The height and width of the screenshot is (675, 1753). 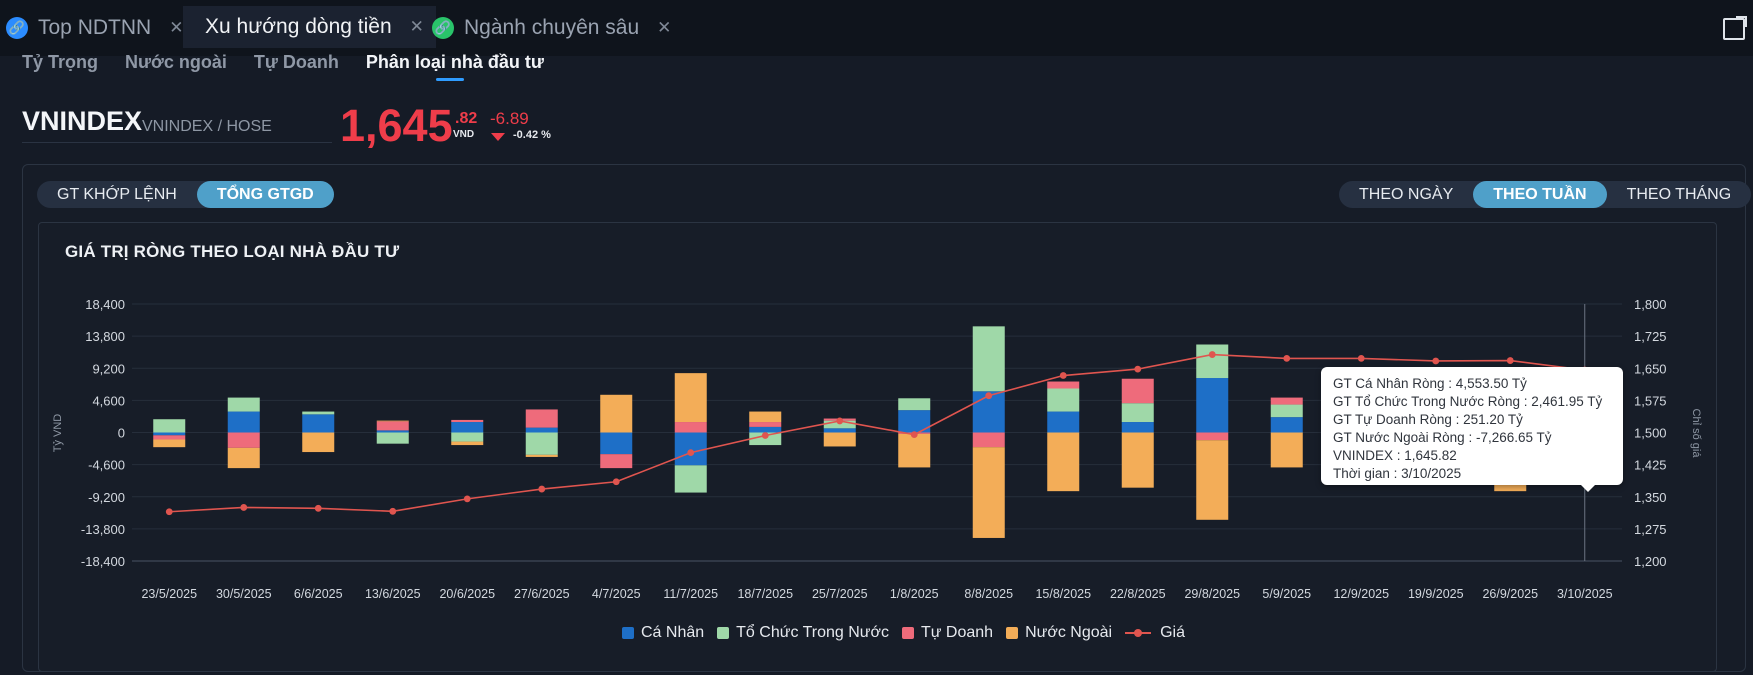 I want to click on tab-nganh-chuyen-sau: 🔗 Ngành chuyên sâu ✕, so click(x=551, y=28).